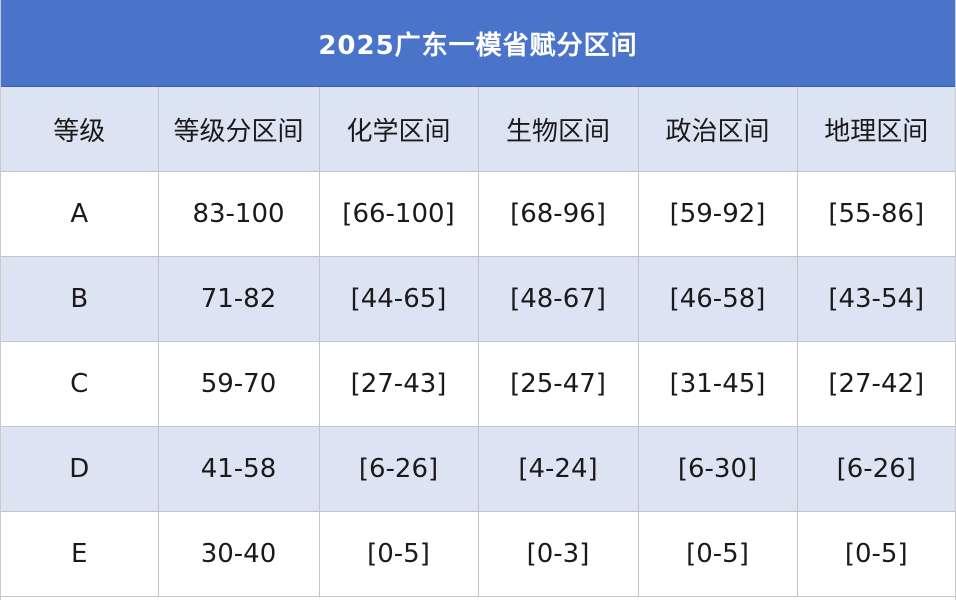 The height and width of the screenshot is (600, 956). I want to click on header-grade-score-range: 等级分区间, so click(239, 129).